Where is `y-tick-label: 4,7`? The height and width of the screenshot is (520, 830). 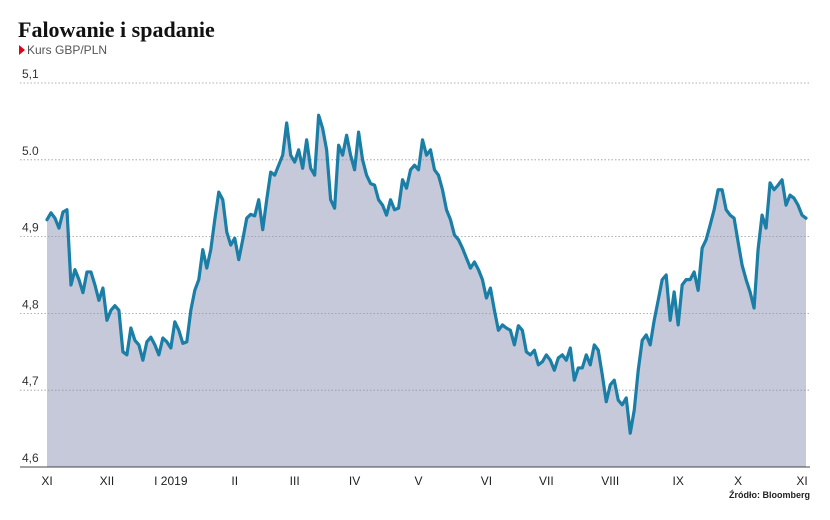
y-tick-label: 4,7 is located at coordinates (30, 381).